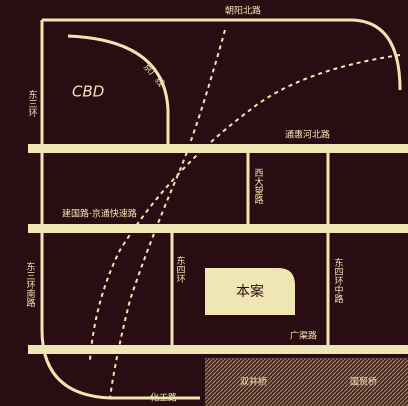 The image size is (408, 406). I want to click on label: 本案, so click(250, 291).